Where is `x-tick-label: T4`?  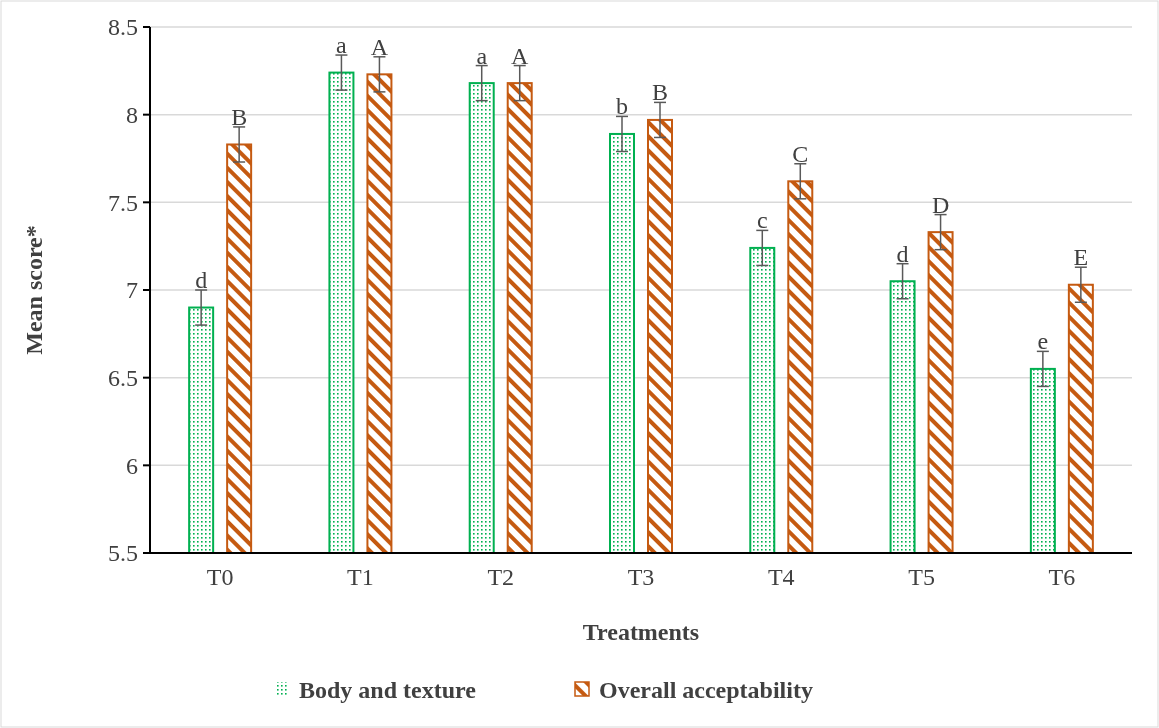
x-tick-label: T4 is located at coordinates (781, 577).